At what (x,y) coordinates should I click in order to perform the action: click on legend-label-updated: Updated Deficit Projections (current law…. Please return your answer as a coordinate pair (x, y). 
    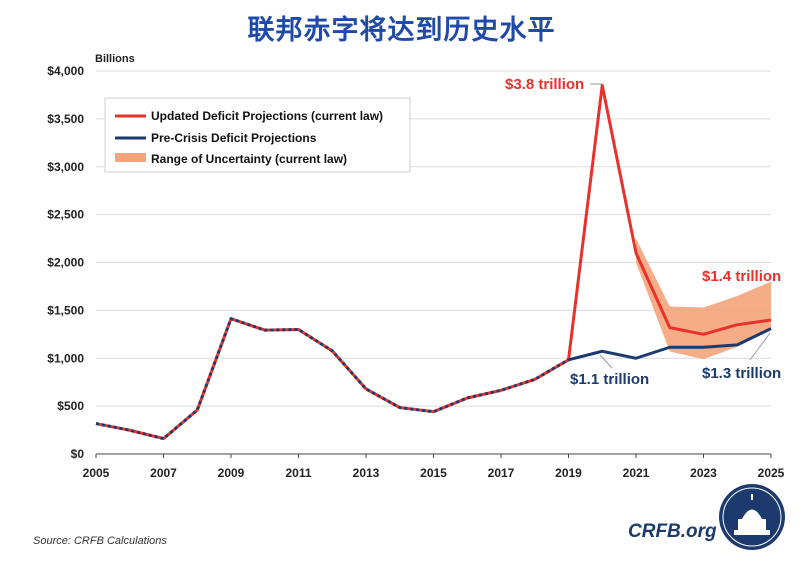
    Looking at the image, I should click on (267, 116).